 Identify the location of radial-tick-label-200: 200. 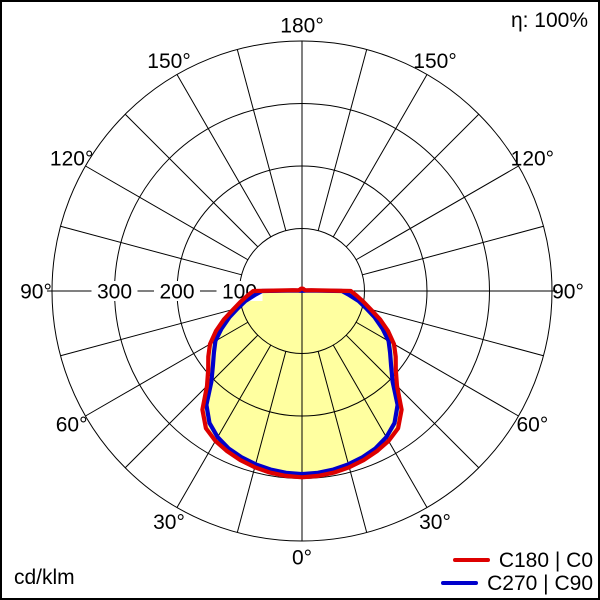
(176, 292).